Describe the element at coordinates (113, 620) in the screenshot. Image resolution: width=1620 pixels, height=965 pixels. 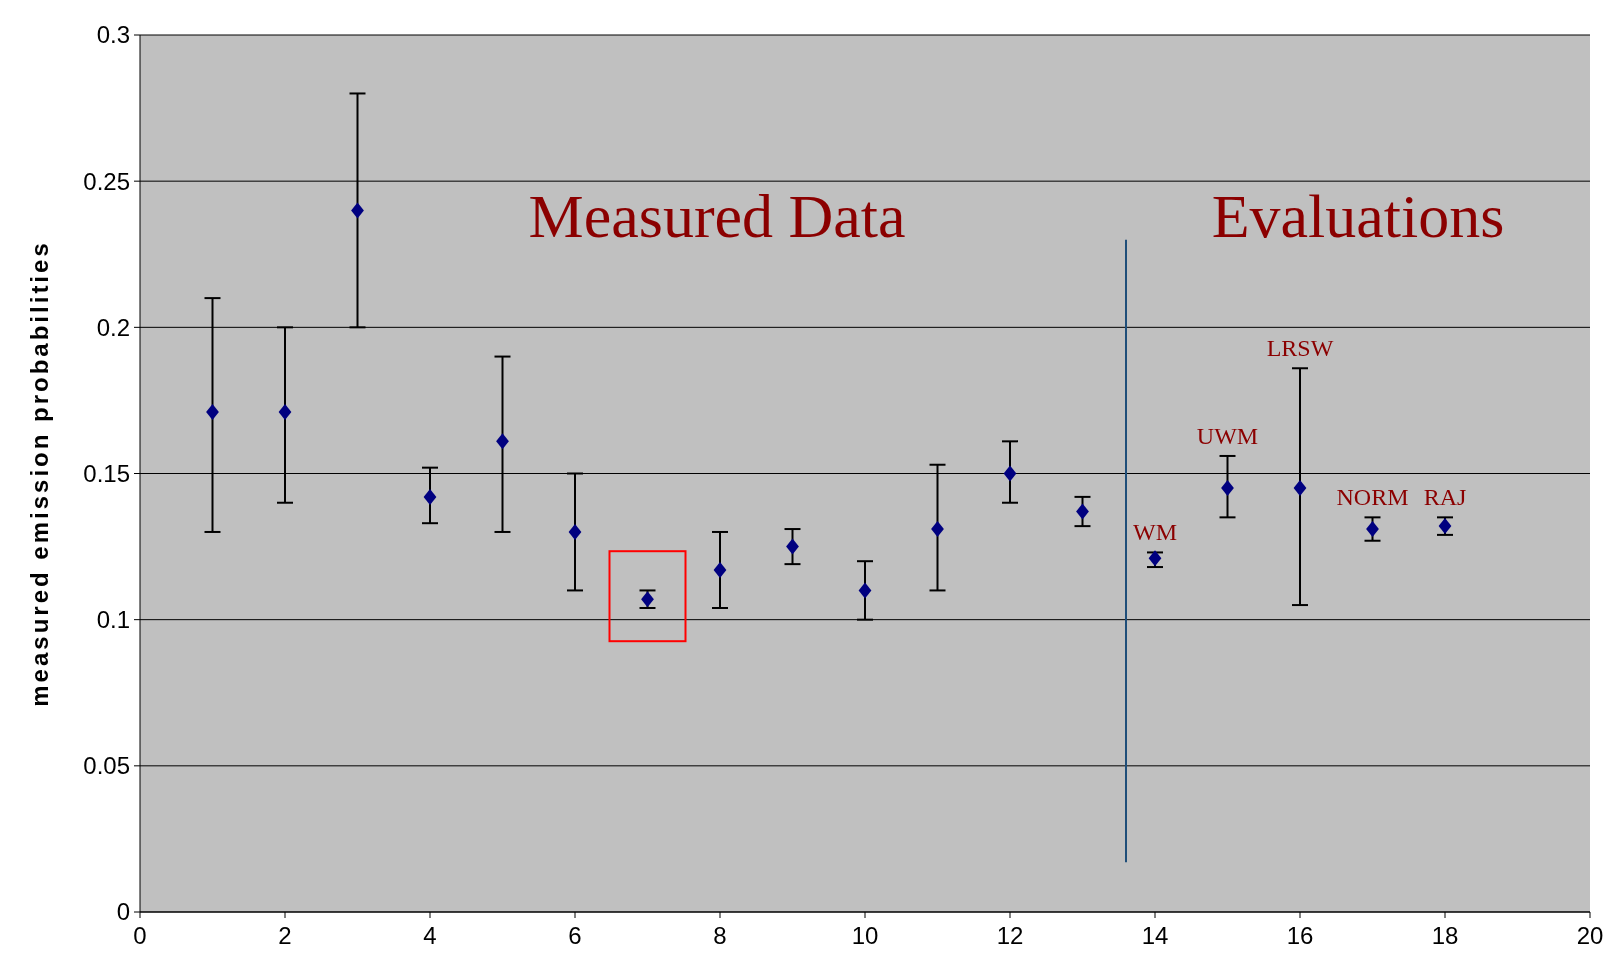
I see `y-tick-label: 0.1` at that location.